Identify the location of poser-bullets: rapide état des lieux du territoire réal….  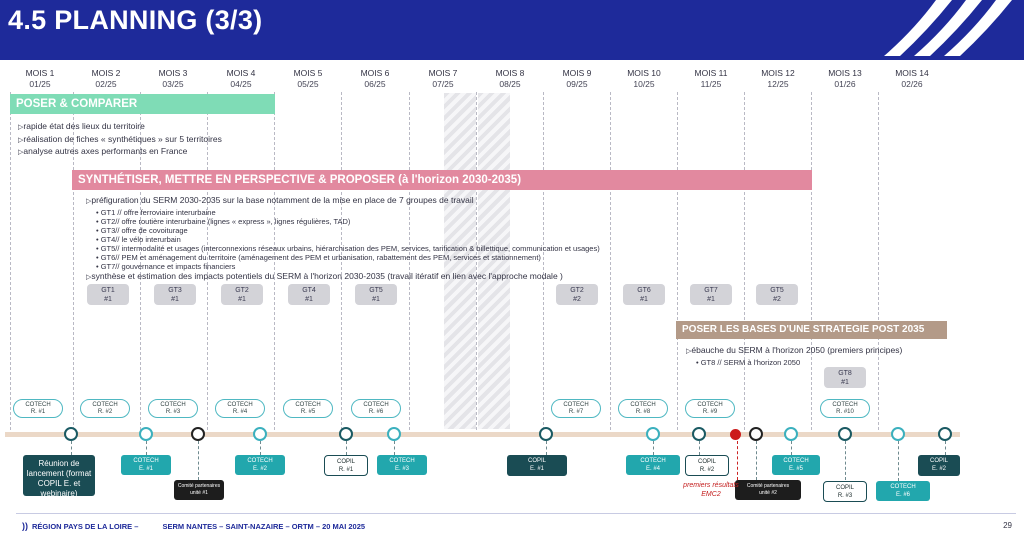
(120, 140).